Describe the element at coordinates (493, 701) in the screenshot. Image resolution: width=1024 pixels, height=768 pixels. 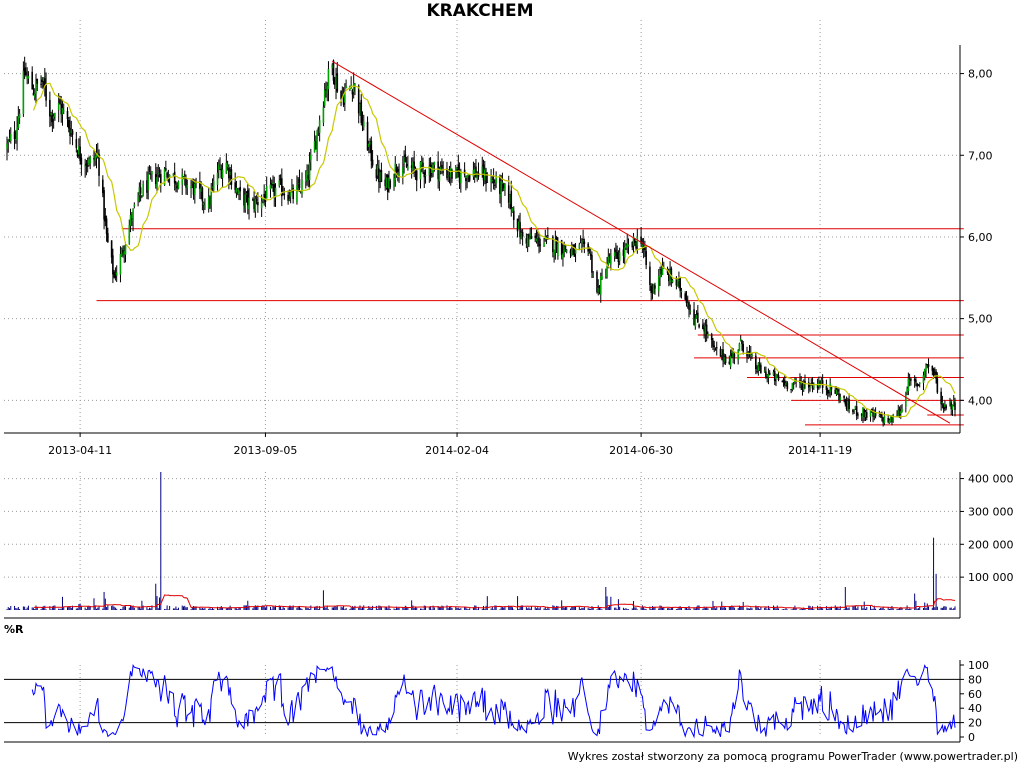
I see `williams-r-series` at that location.